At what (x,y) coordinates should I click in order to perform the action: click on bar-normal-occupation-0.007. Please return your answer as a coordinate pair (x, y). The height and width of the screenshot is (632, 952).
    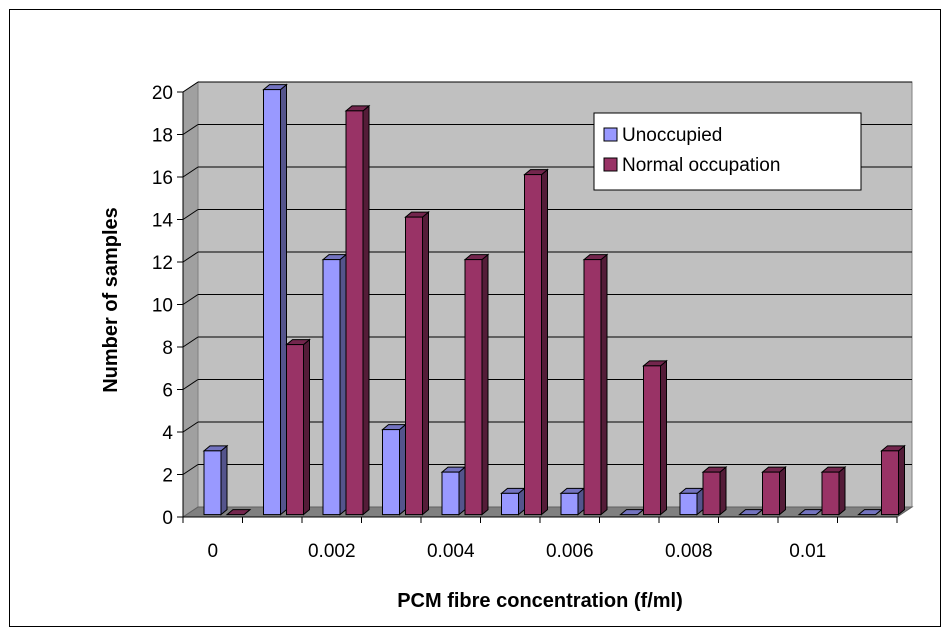
    Looking at the image, I should click on (655, 437).